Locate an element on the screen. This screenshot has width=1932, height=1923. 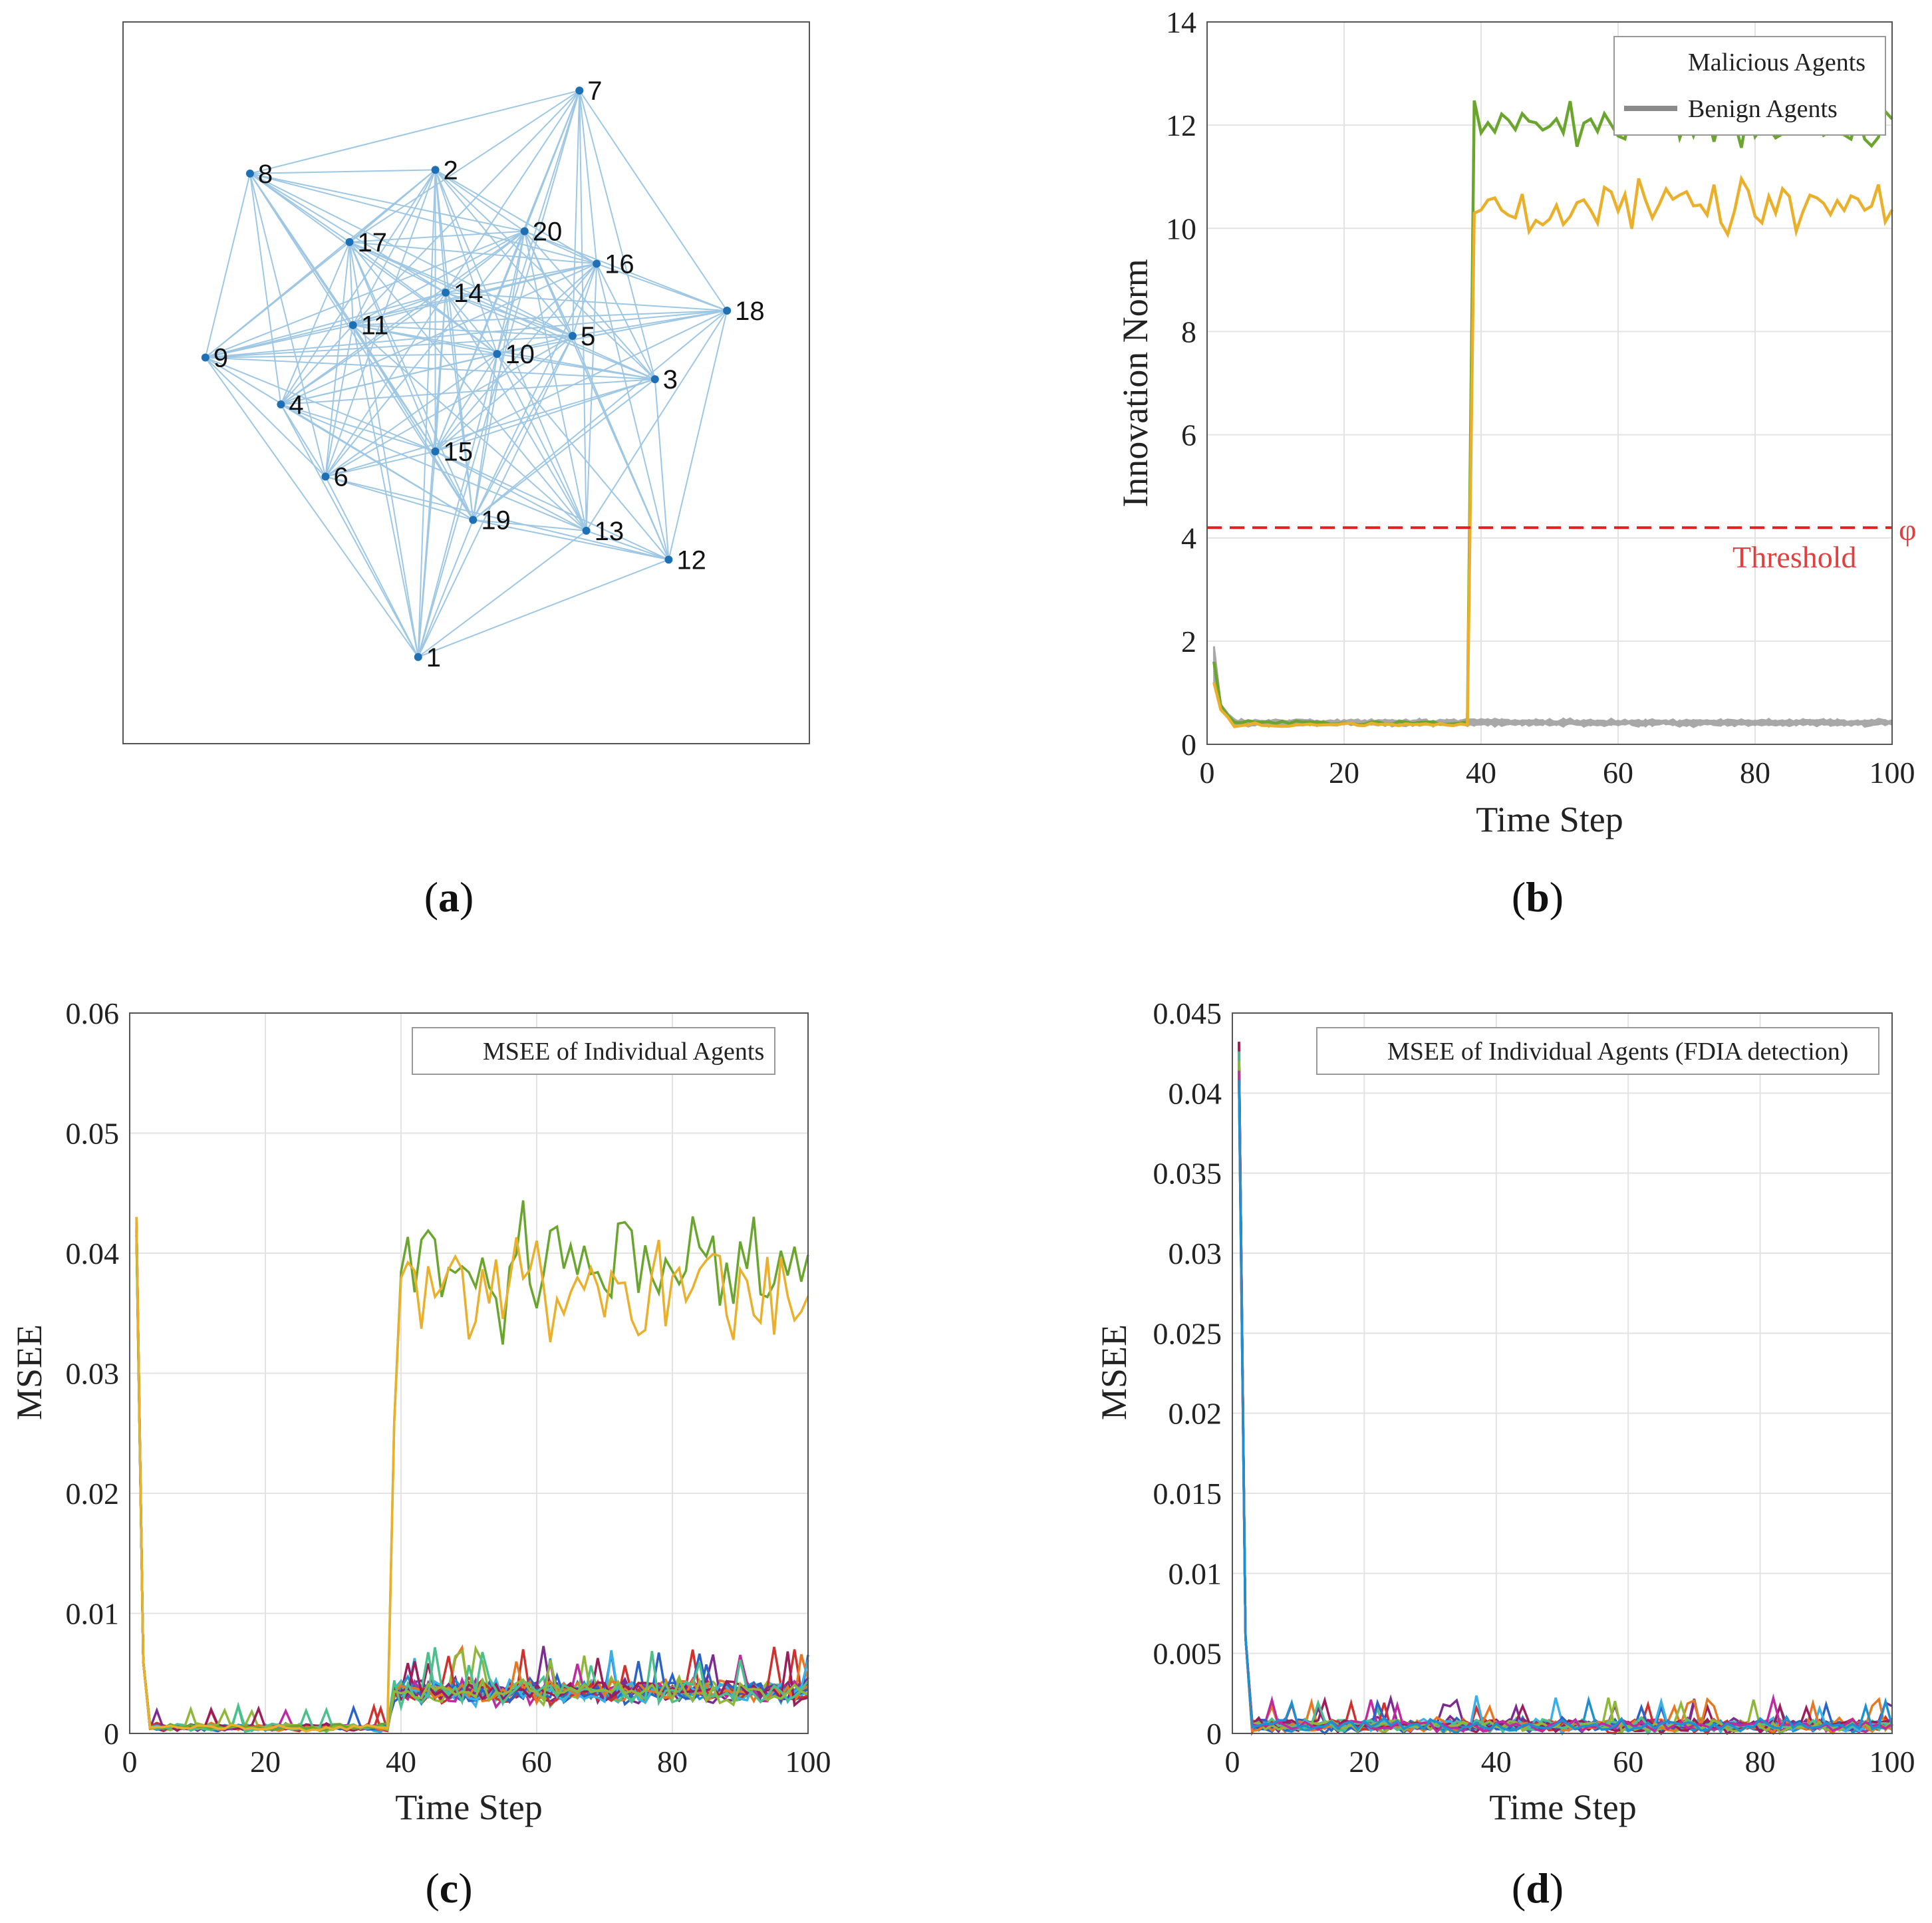
d-ytick-5: 0.025 is located at coordinates (1187, 1333).